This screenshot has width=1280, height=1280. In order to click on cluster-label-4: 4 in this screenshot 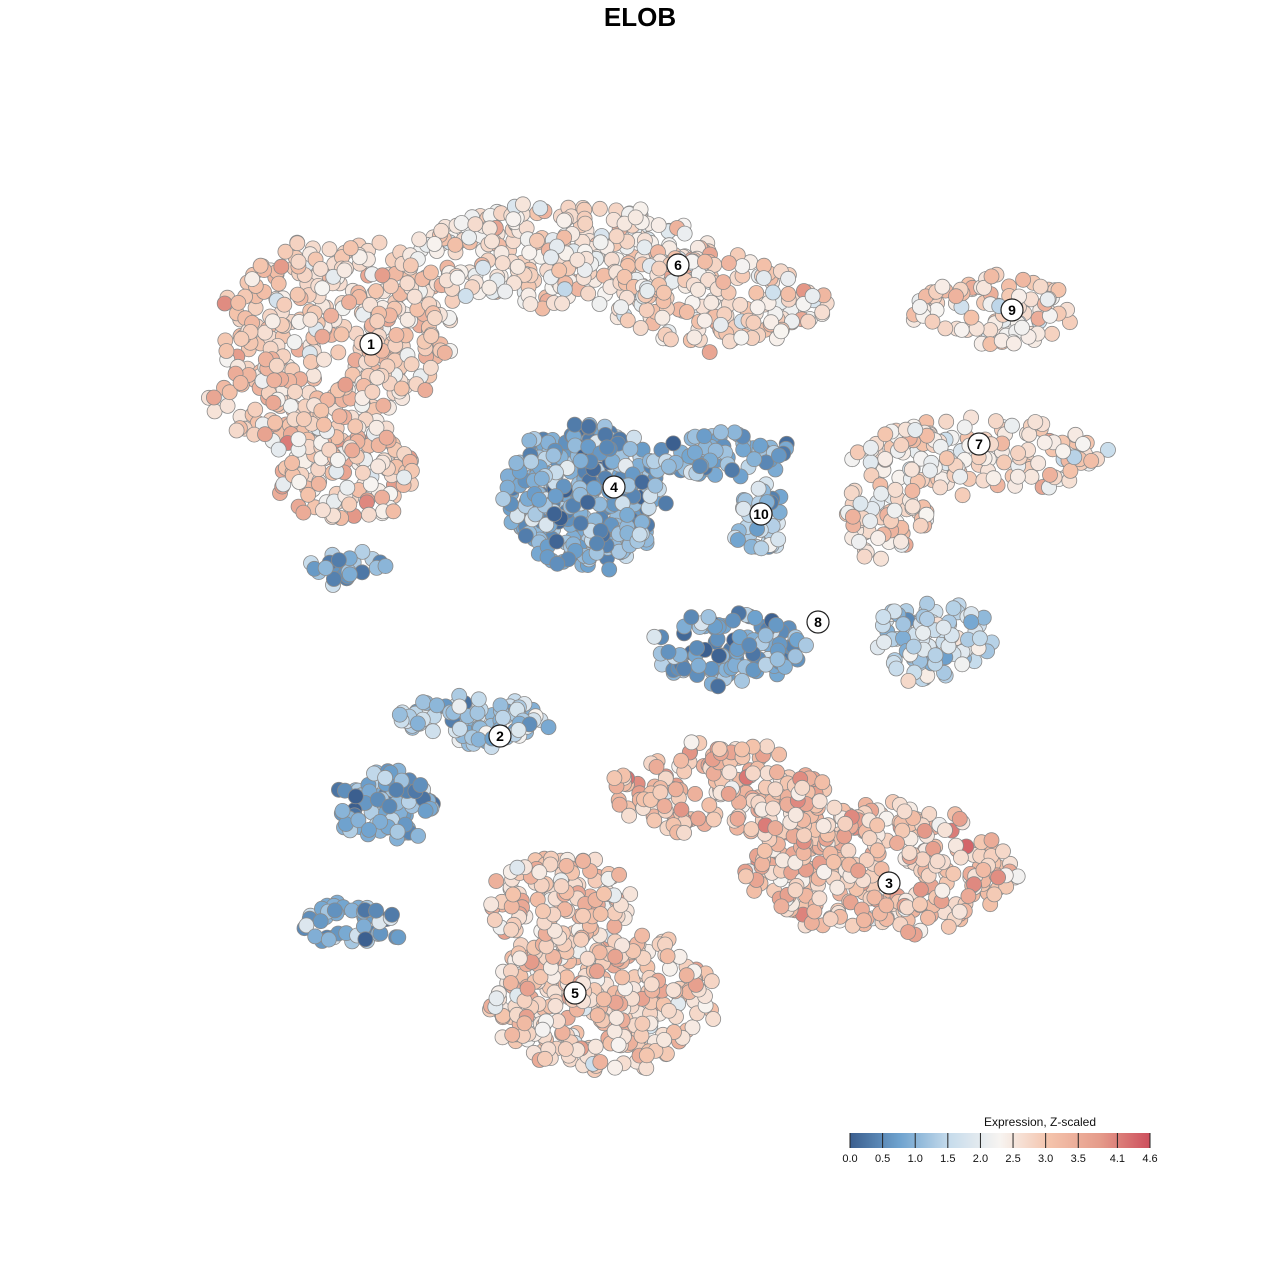, I will do `click(614, 487)`.